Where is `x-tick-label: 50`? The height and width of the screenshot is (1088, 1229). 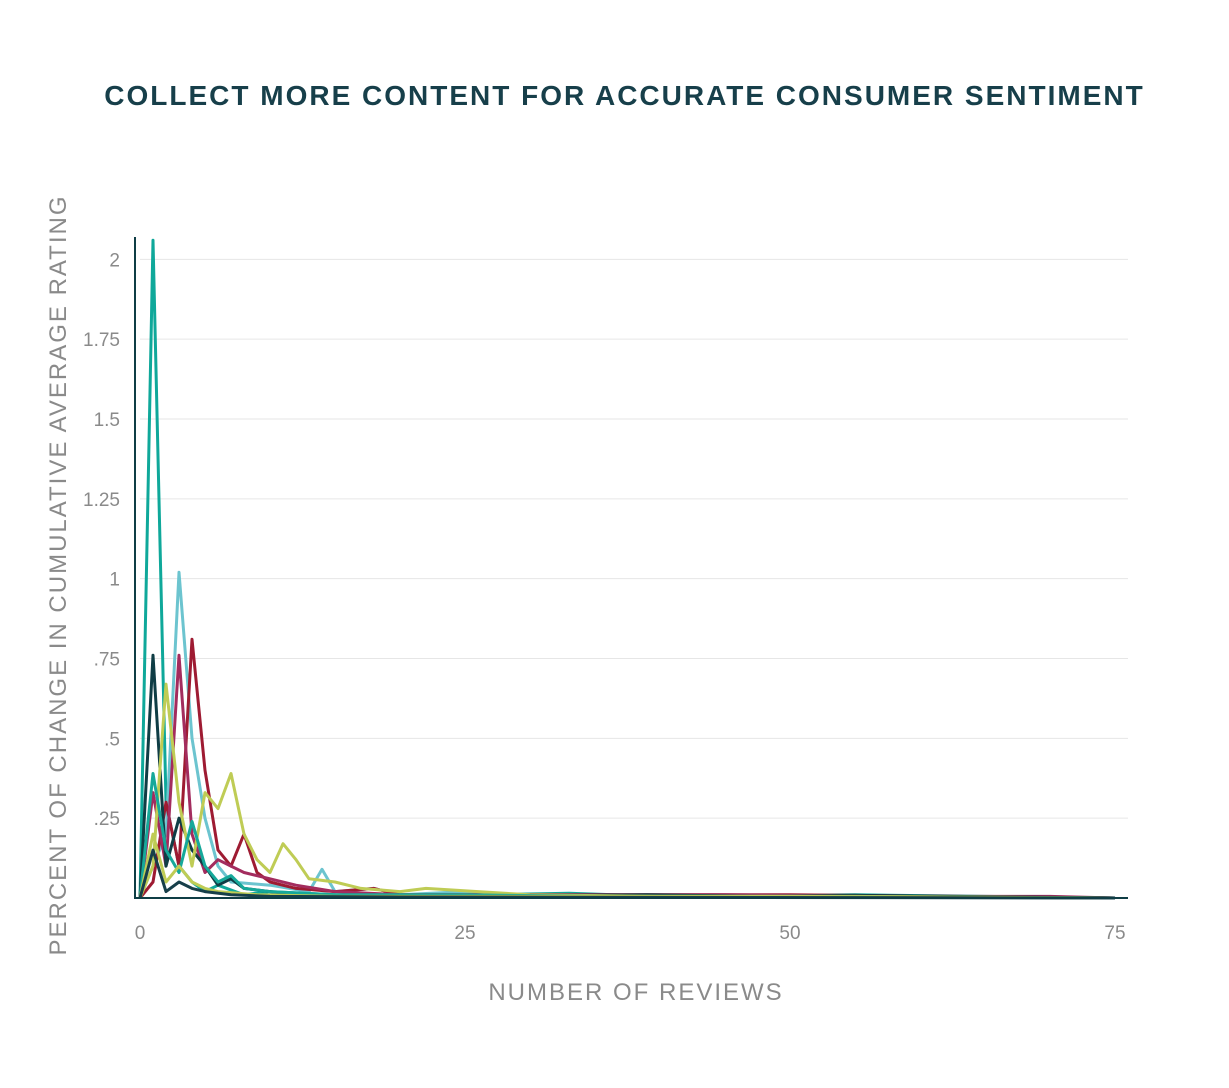
x-tick-label: 50 is located at coordinates (789, 933).